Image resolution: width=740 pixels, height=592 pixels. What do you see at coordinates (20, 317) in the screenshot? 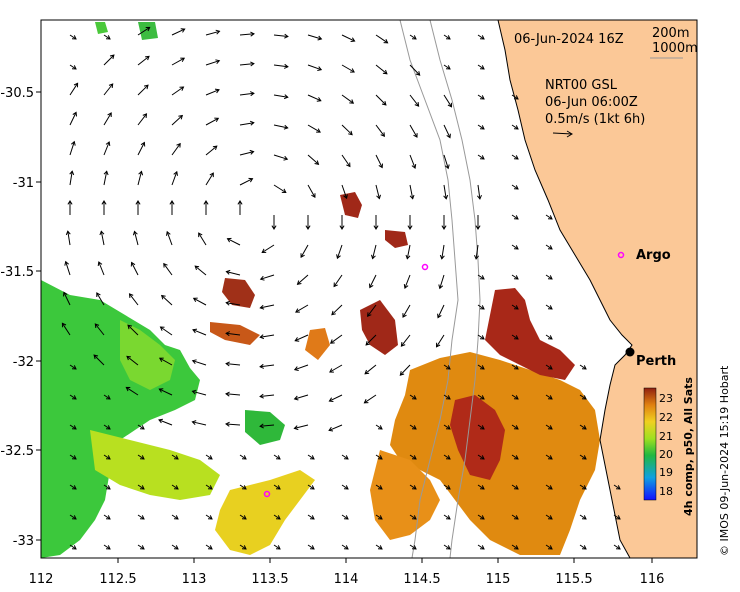
I see `y-axis: -30.5 -31 -31.5 -32 -32.5 -33` at bounding box center [20, 317].